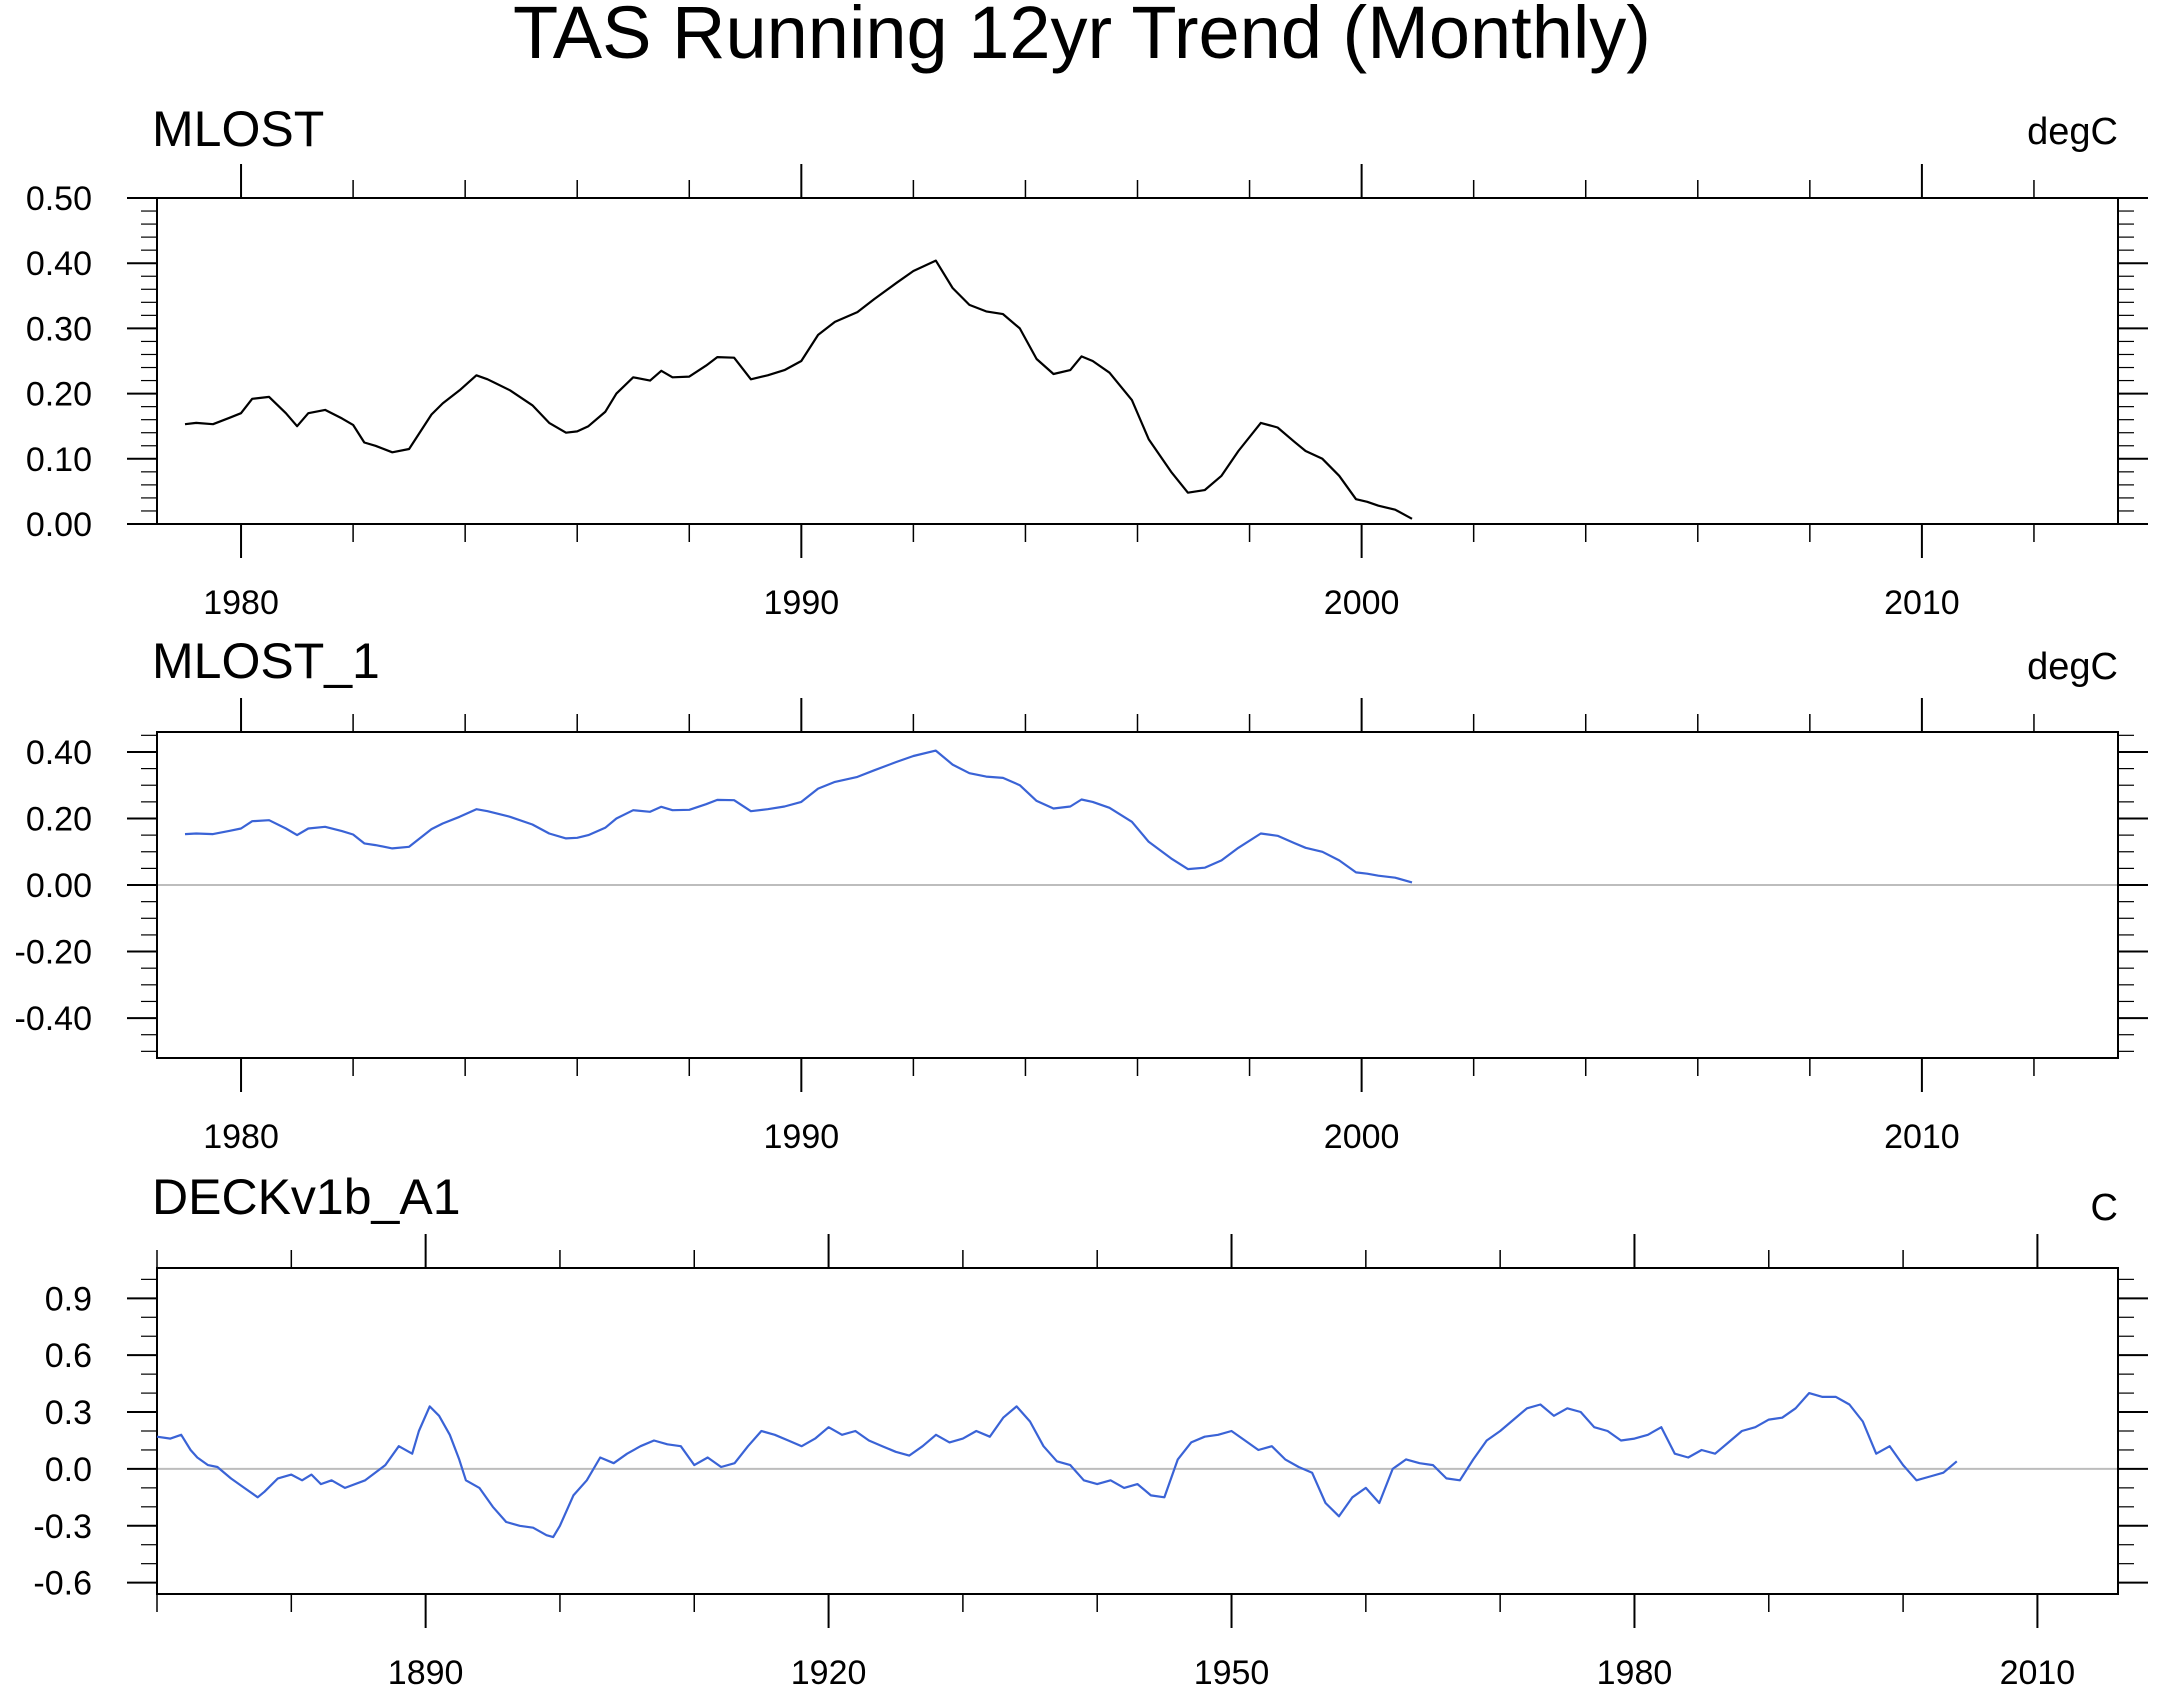  What do you see at coordinates (68, 1299) in the screenshot?
I see `y-tick-label: 0.9` at bounding box center [68, 1299].